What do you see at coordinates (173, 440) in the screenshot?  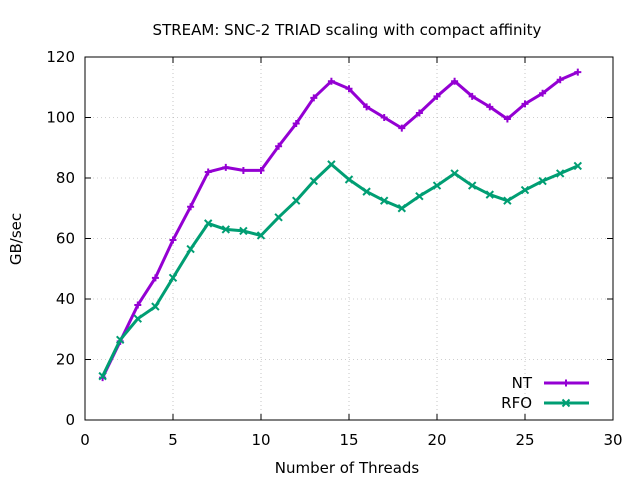 I see `x-tick-label: 5` at bounding box center [173, 440].